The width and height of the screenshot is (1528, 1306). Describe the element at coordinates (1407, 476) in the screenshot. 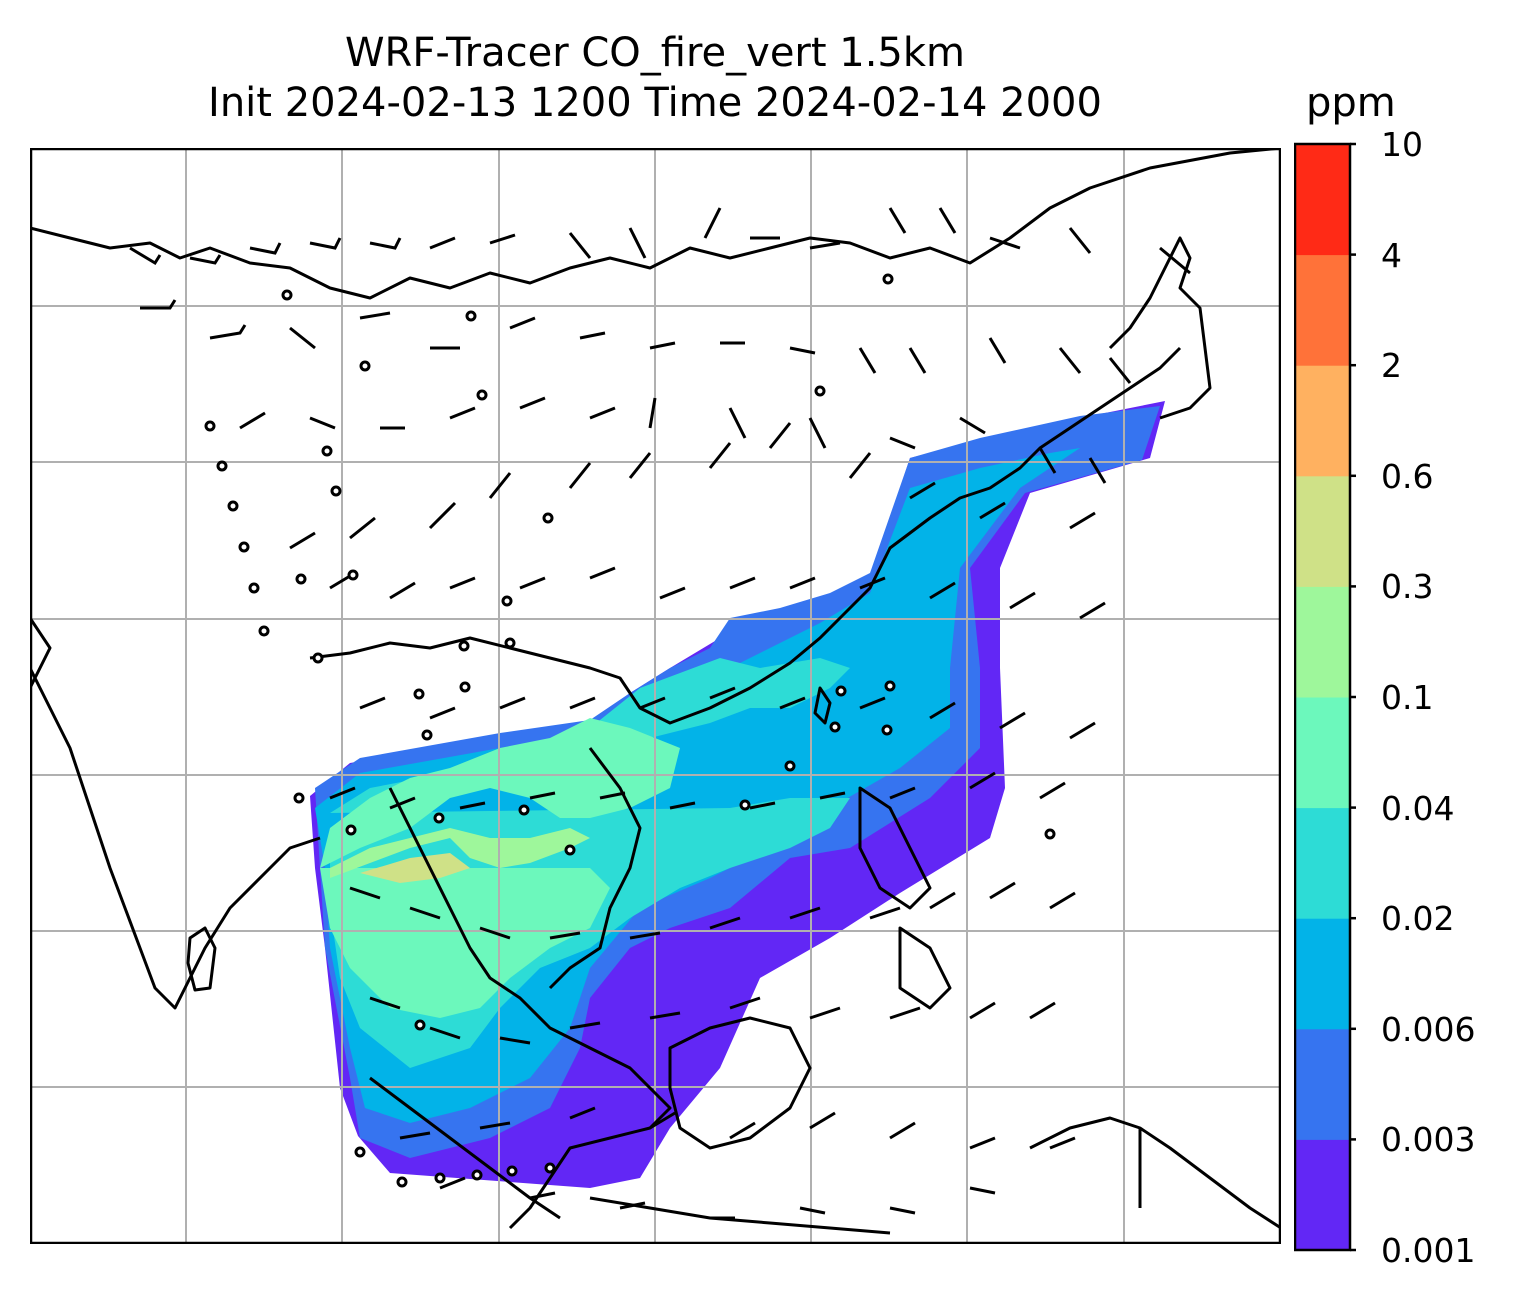

I see `colorbar-tick-label: 0.6` at that location.